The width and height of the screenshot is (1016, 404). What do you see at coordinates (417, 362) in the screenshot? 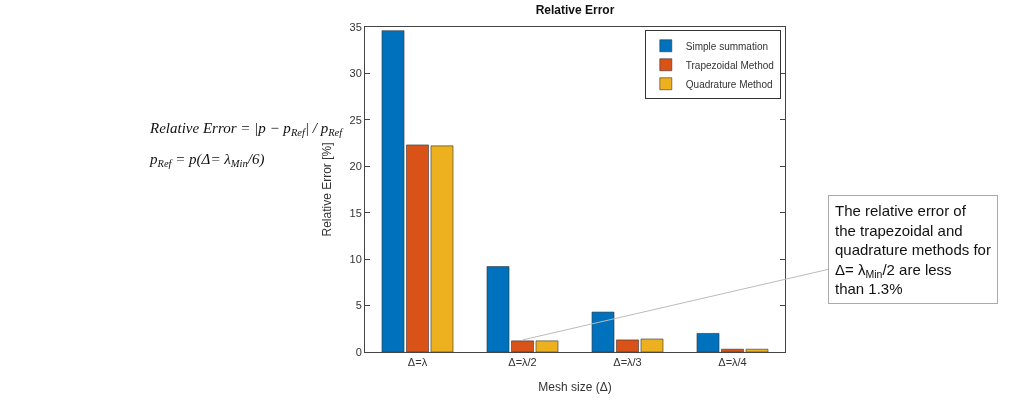
I see `x-tick-label: Δ=λ` at bounding box center [417, 362].